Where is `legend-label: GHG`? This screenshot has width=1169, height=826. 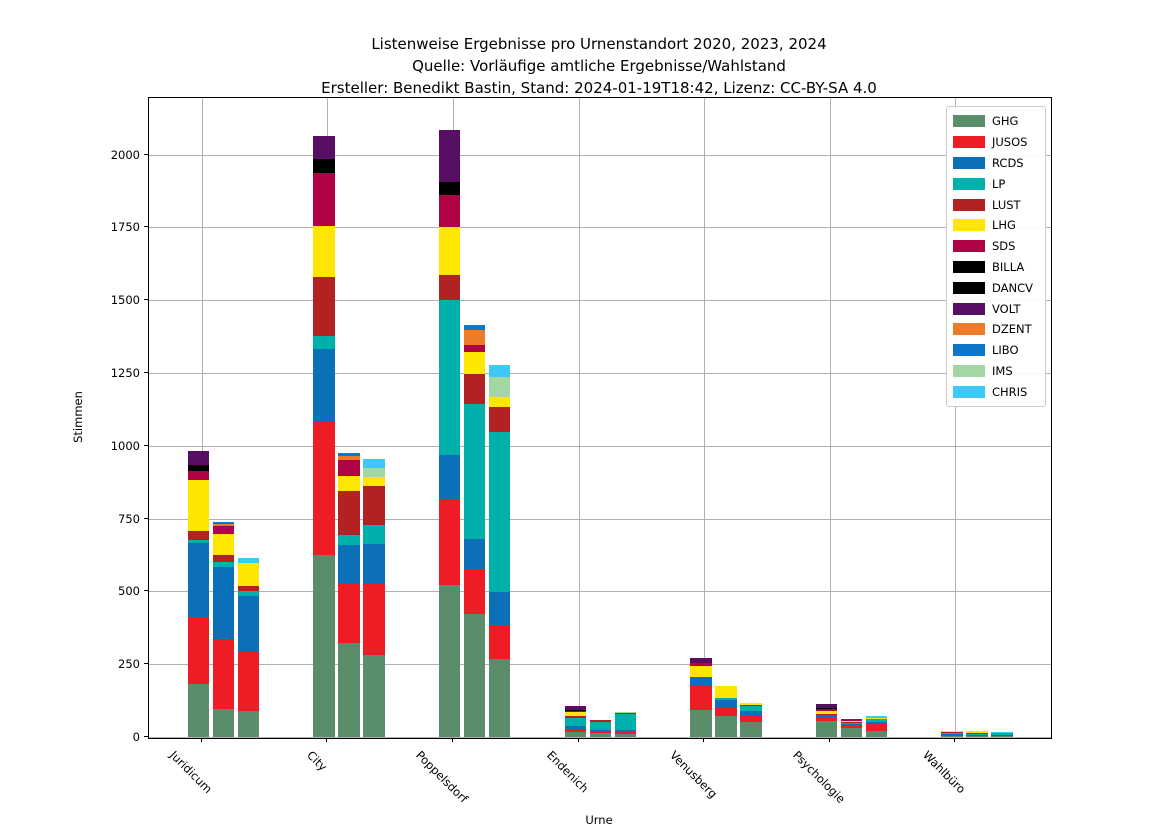
legend-label: GHG is located at coordinates (1005, 121).